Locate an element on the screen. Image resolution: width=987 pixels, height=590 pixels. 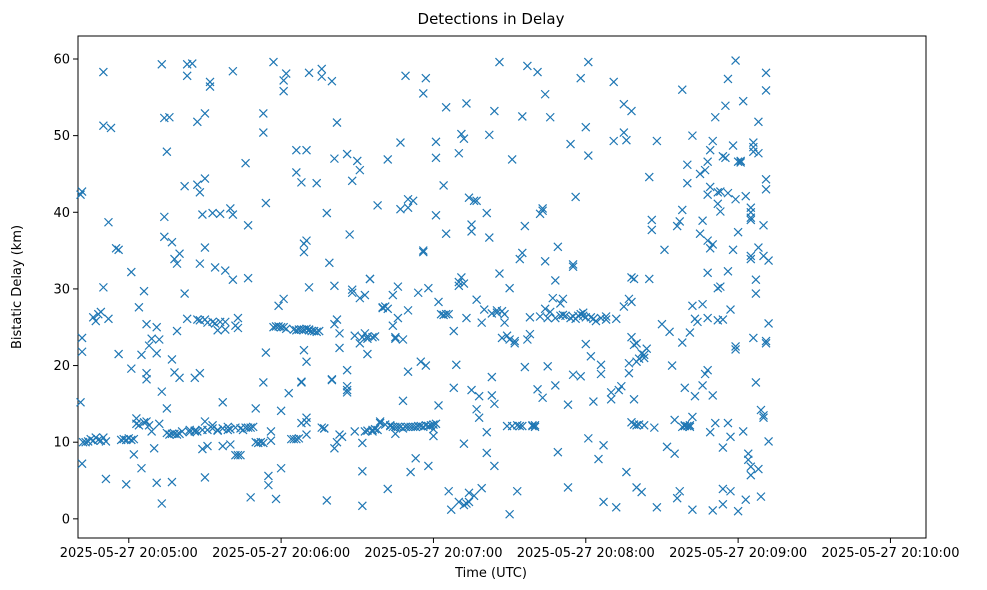
x-tick-label: 2025-05-27 20:10:00 is located at coordinates (890, 553).